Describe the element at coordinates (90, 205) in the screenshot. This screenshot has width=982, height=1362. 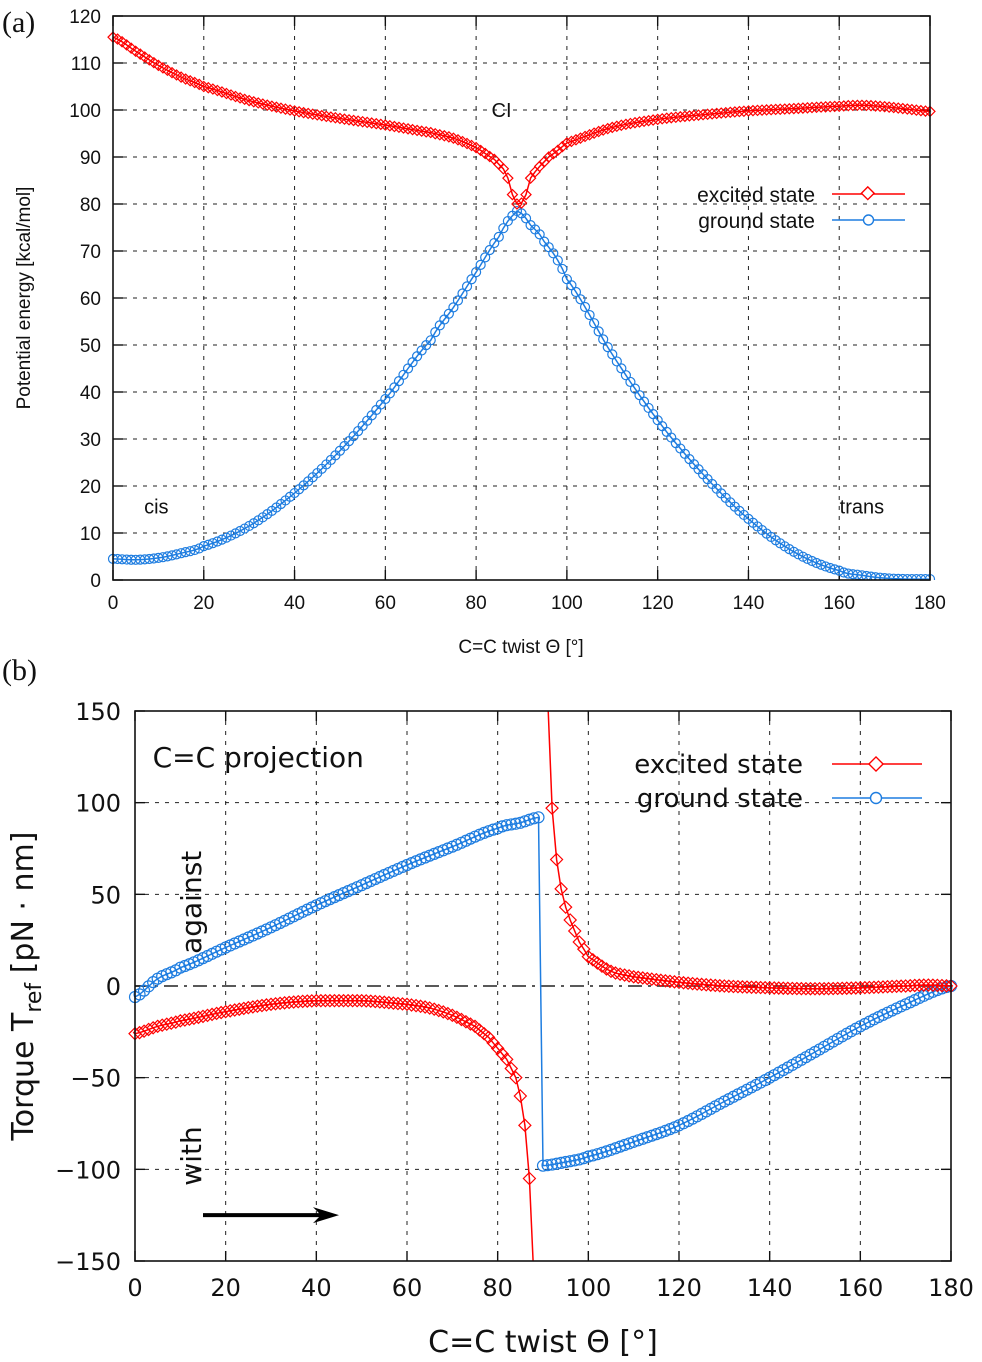
I see `y-tick-label: 80` at that location.